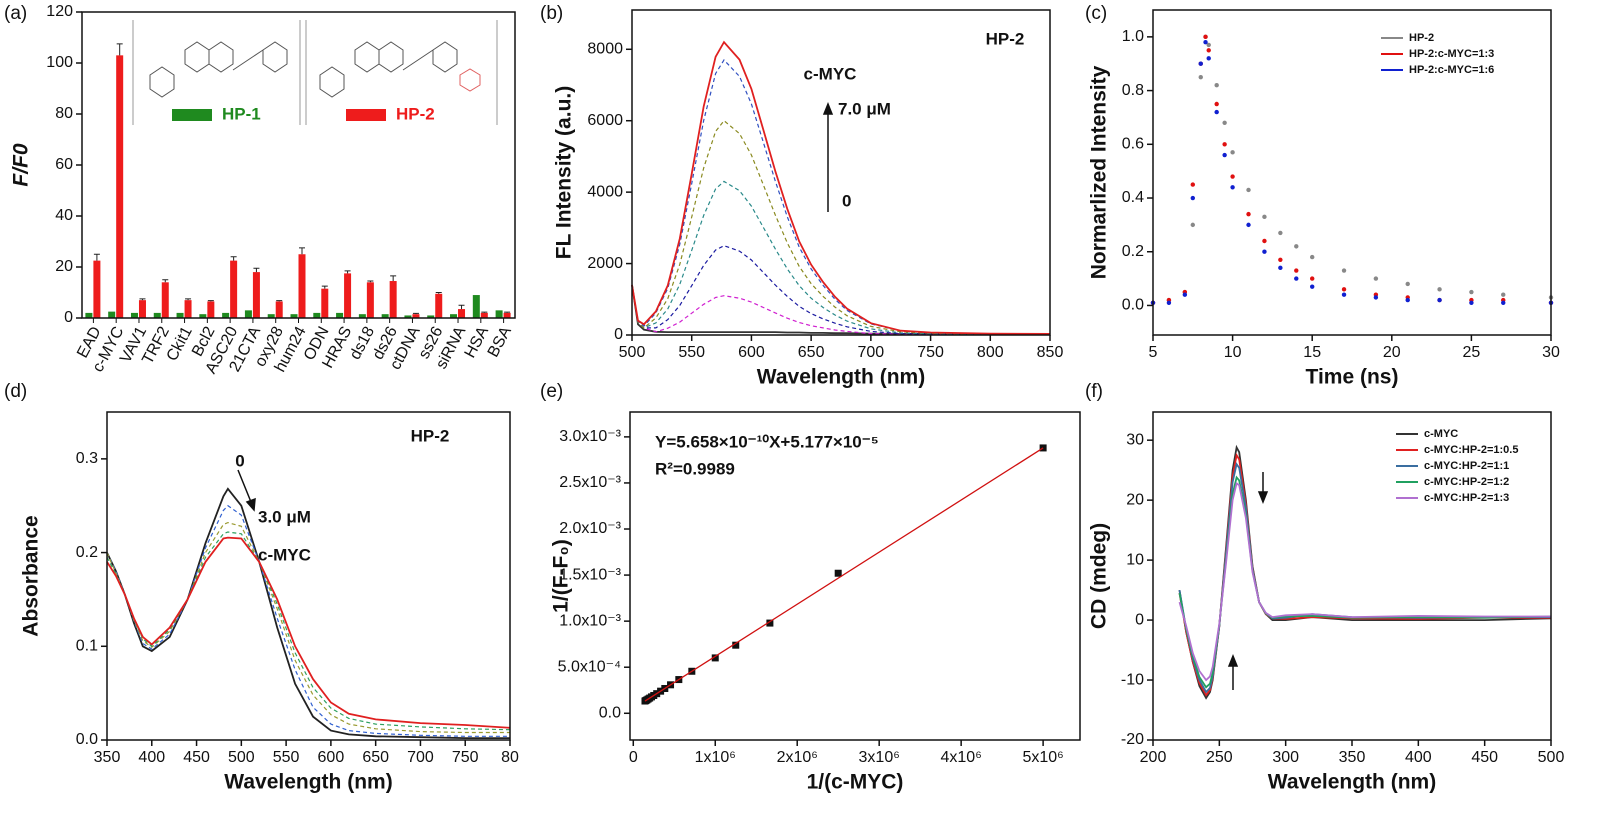  Describe the element at coordinates (1233, 352) in the screenshot. I see `x-tick-label: 10` at that location.